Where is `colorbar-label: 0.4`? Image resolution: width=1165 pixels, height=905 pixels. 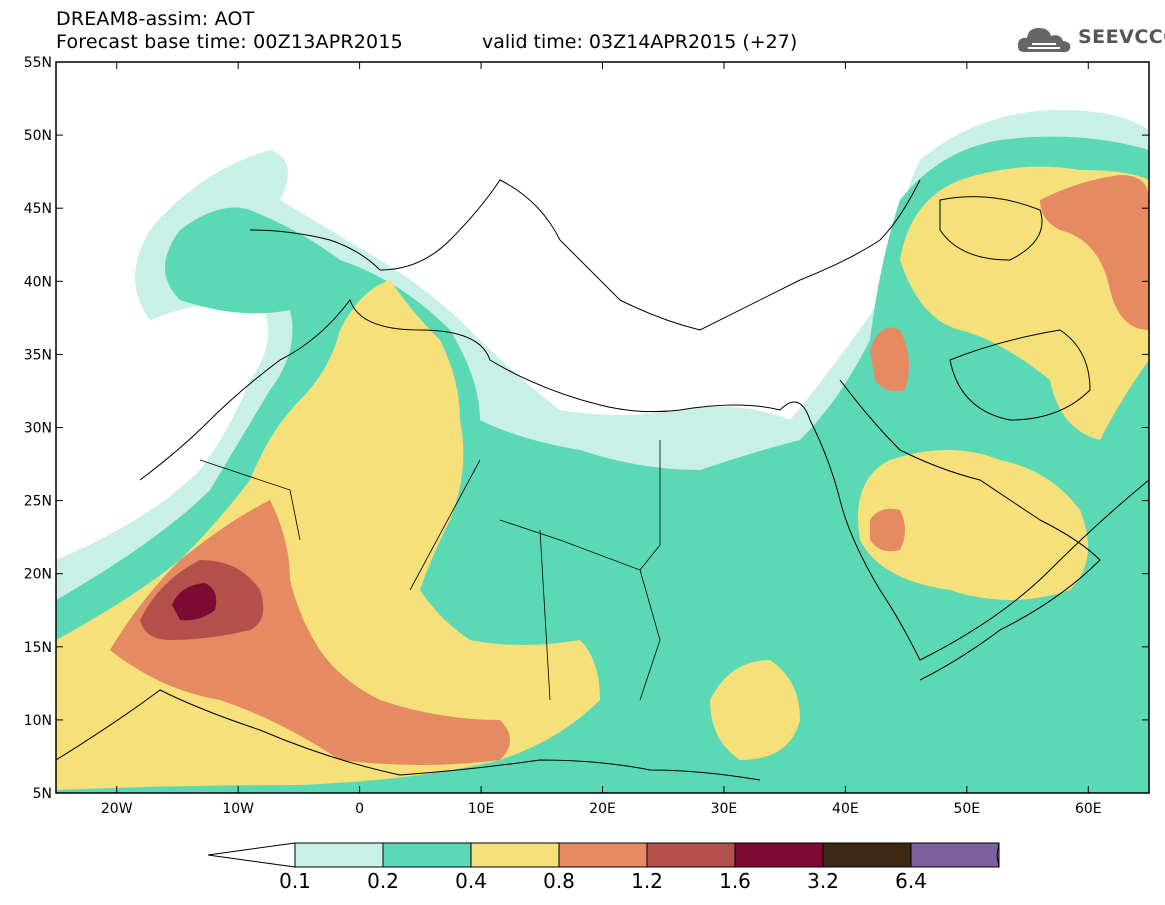
colorbar-label: 0.4 is located at coordinates (471, 881).